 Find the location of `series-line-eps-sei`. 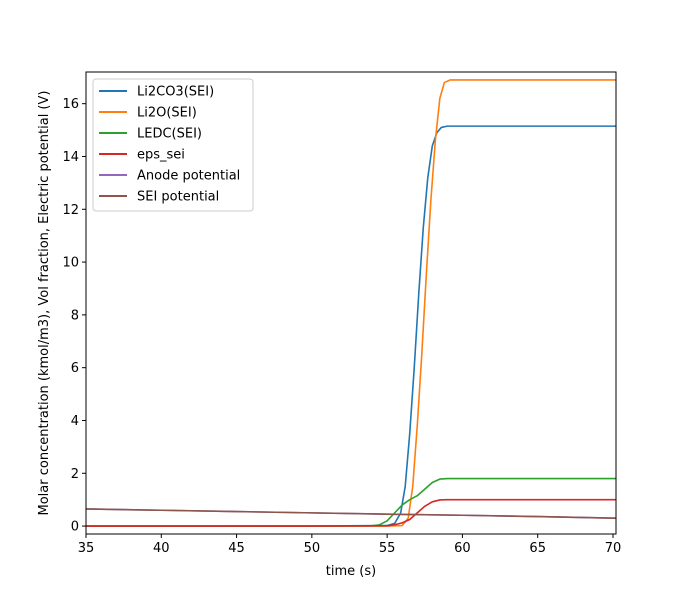

series-line-eps-sei is located at coordinates (351, 512).